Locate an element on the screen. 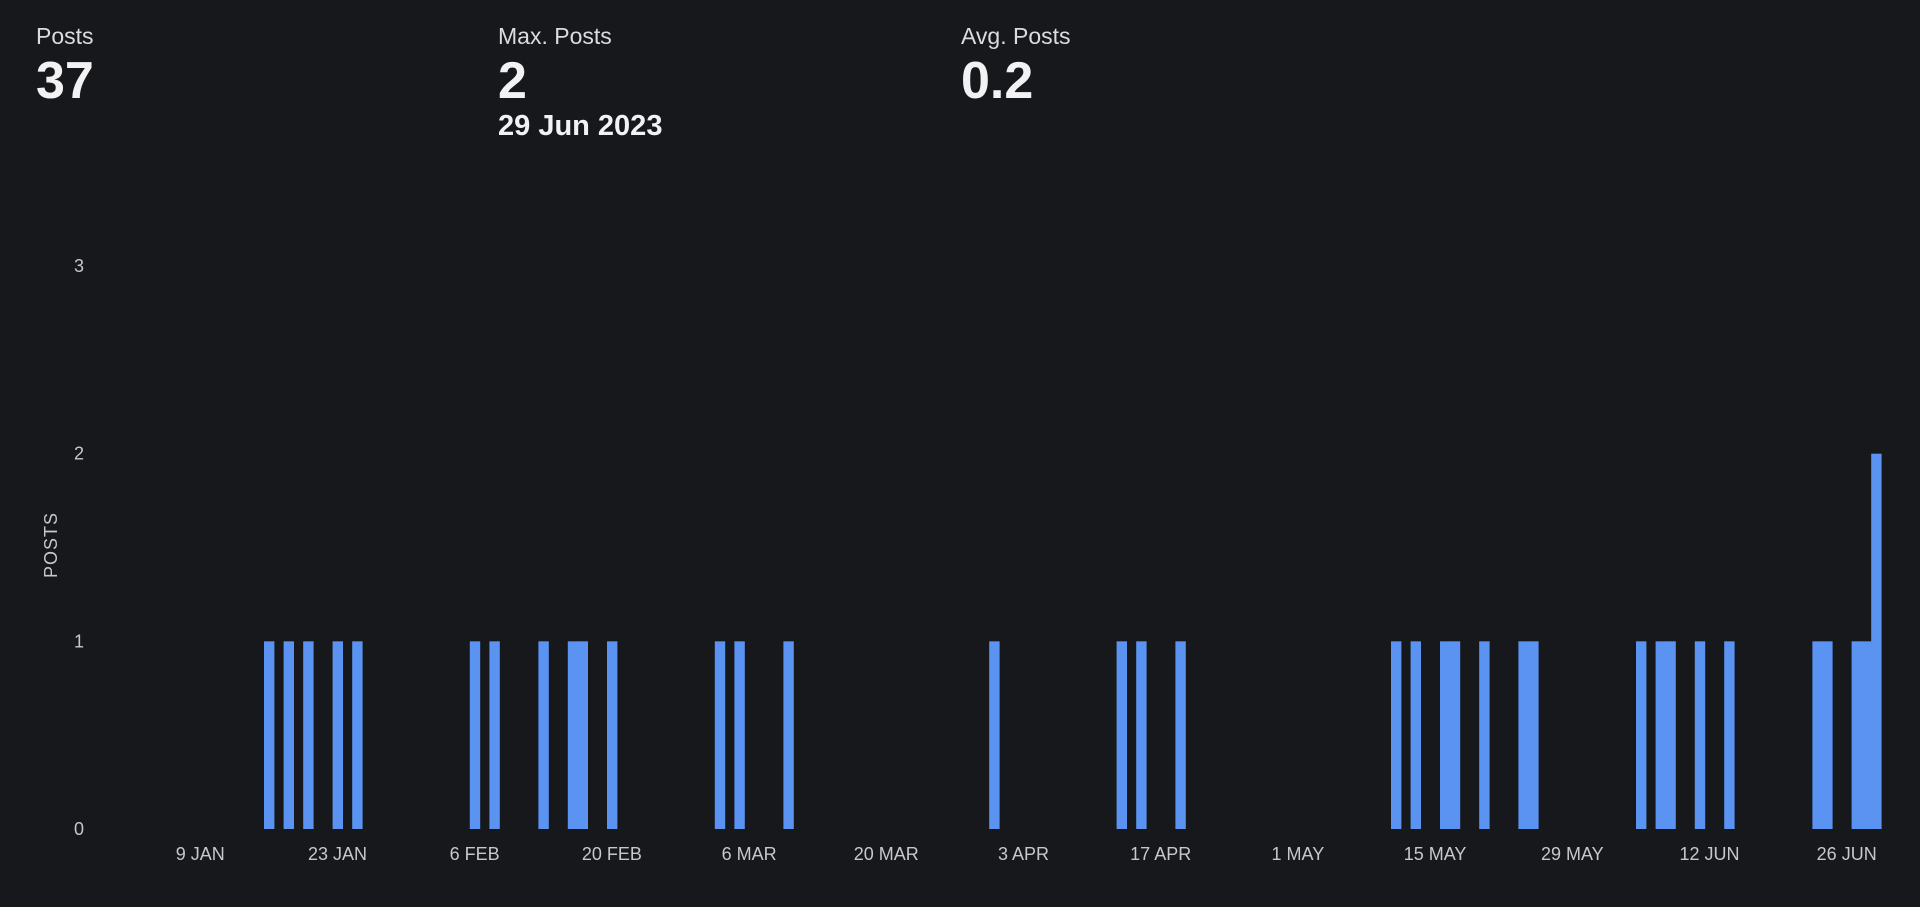 This screenshot has width=1920, height=907. x-tick-label-10: 29 MAY is located at coordinates (1572, 854).